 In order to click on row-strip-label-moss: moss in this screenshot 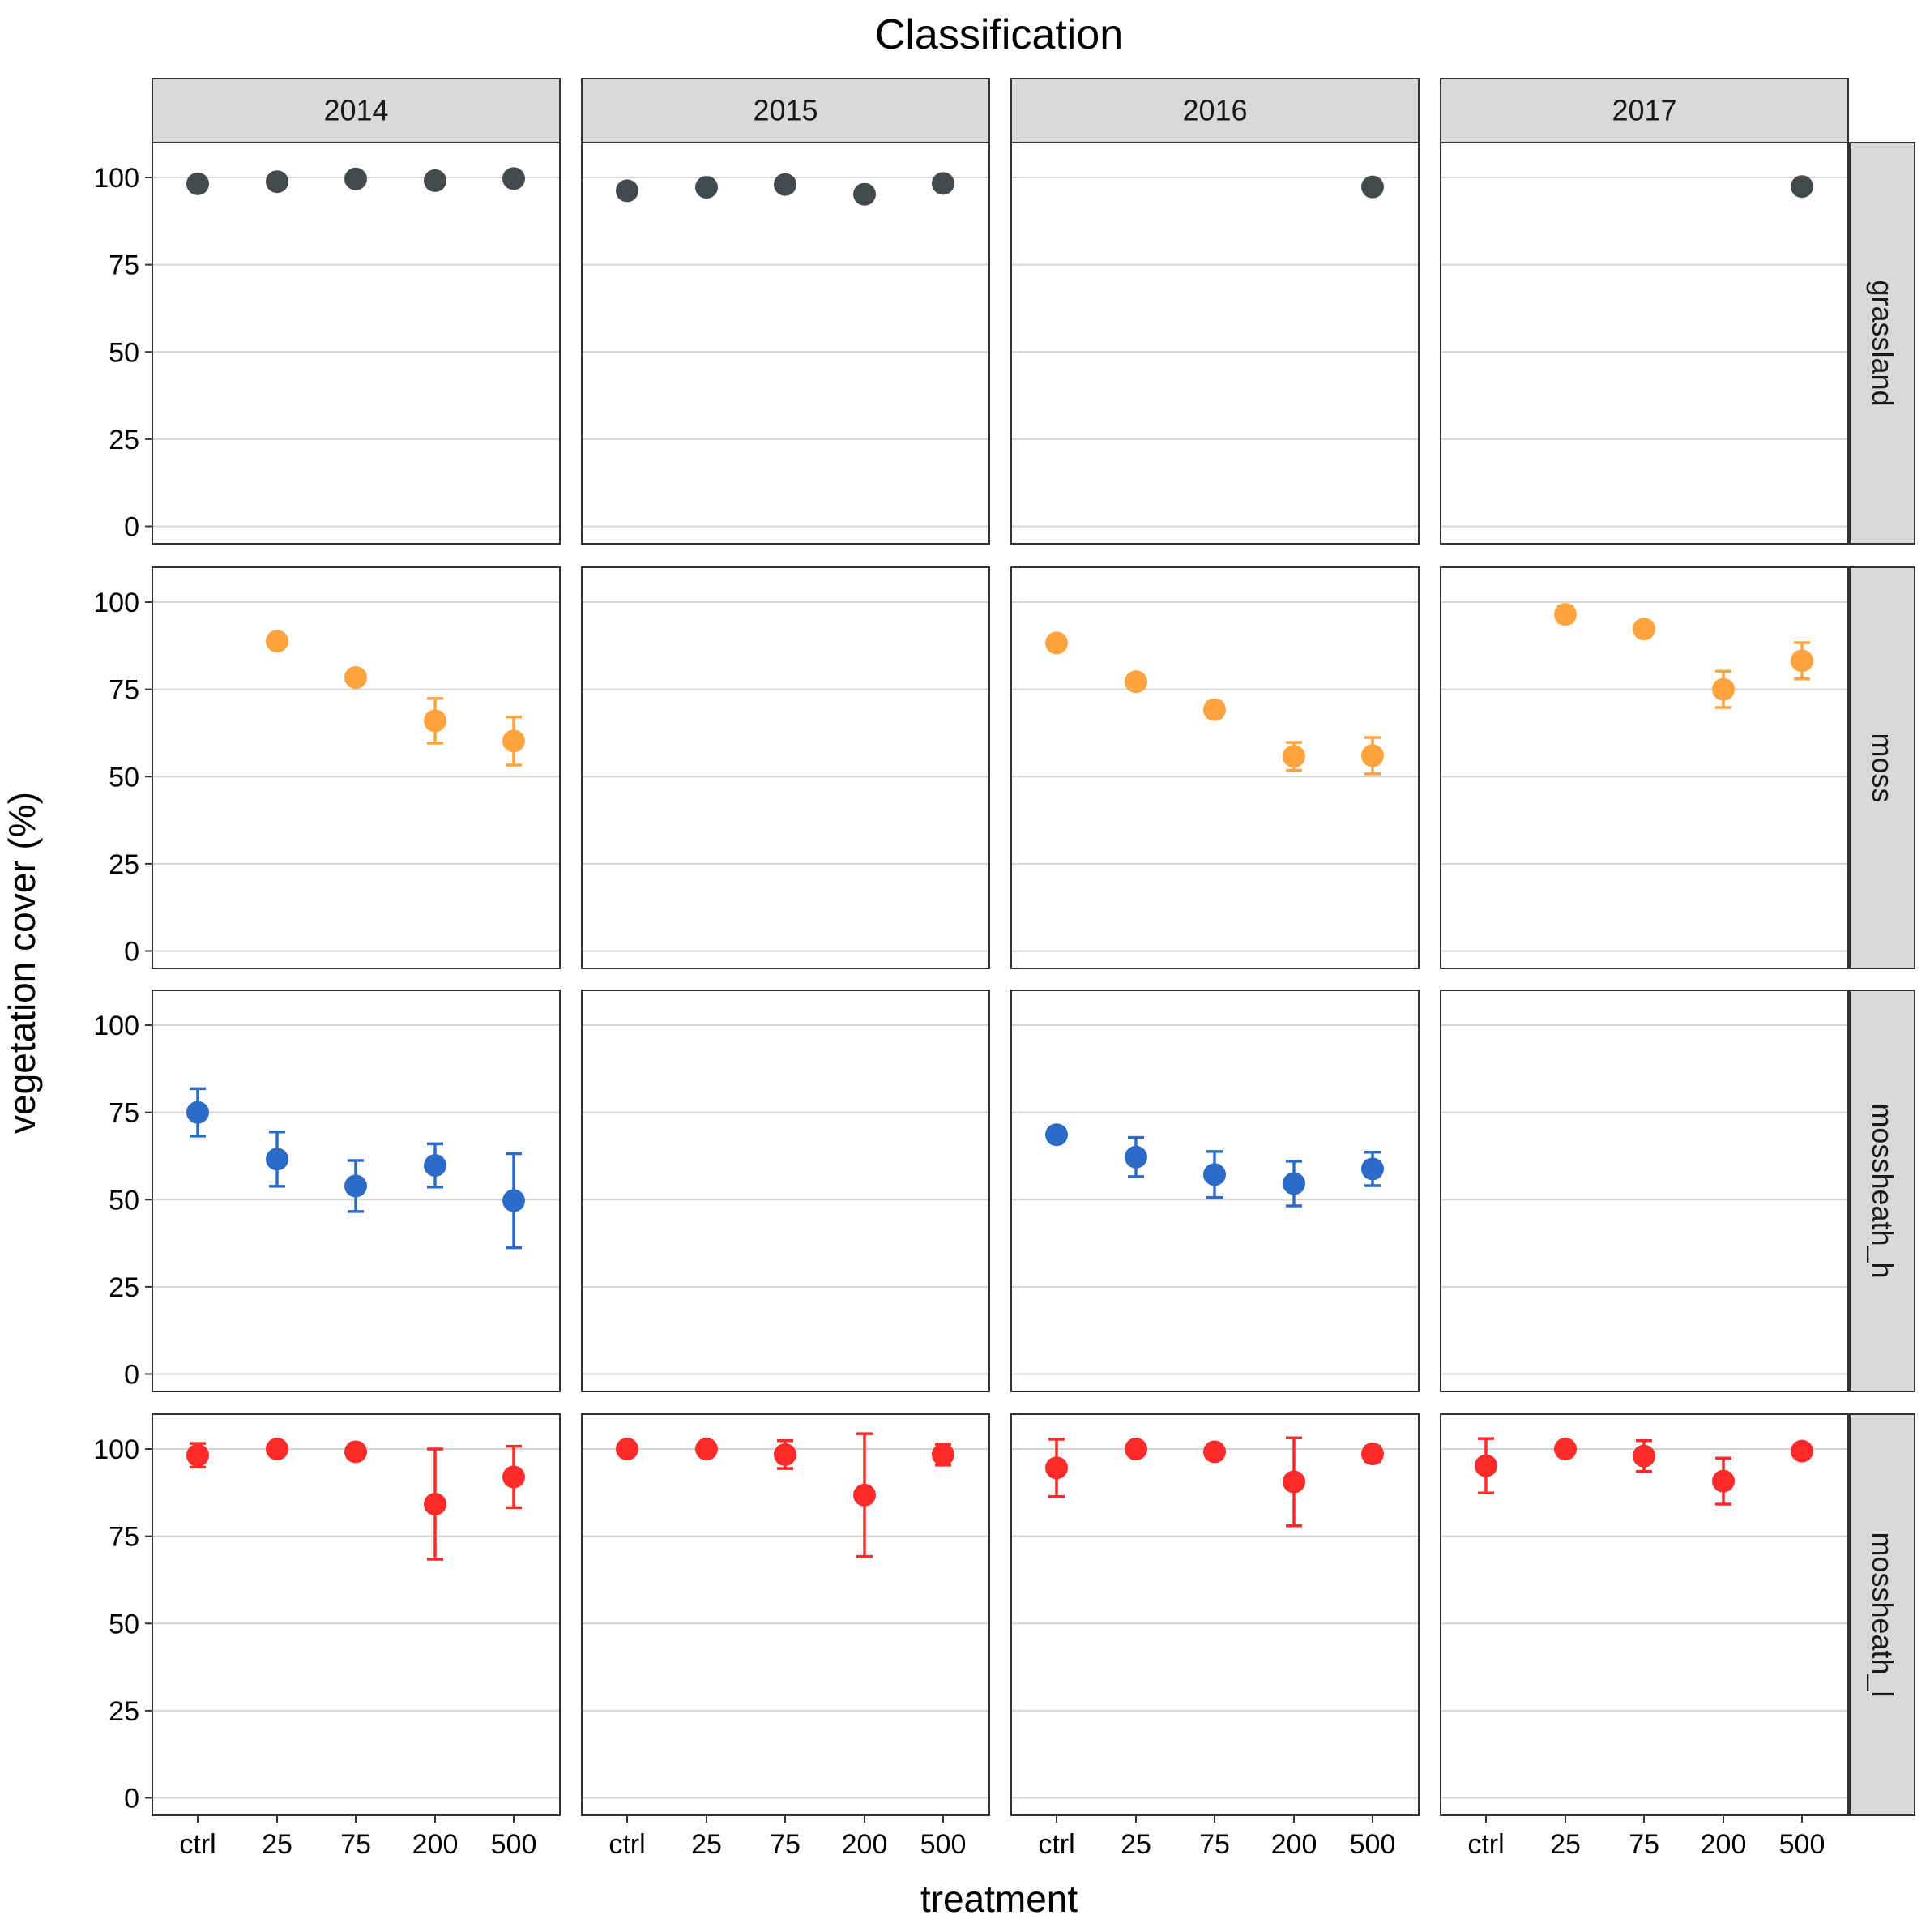, I will do `click(1882, 767)`.